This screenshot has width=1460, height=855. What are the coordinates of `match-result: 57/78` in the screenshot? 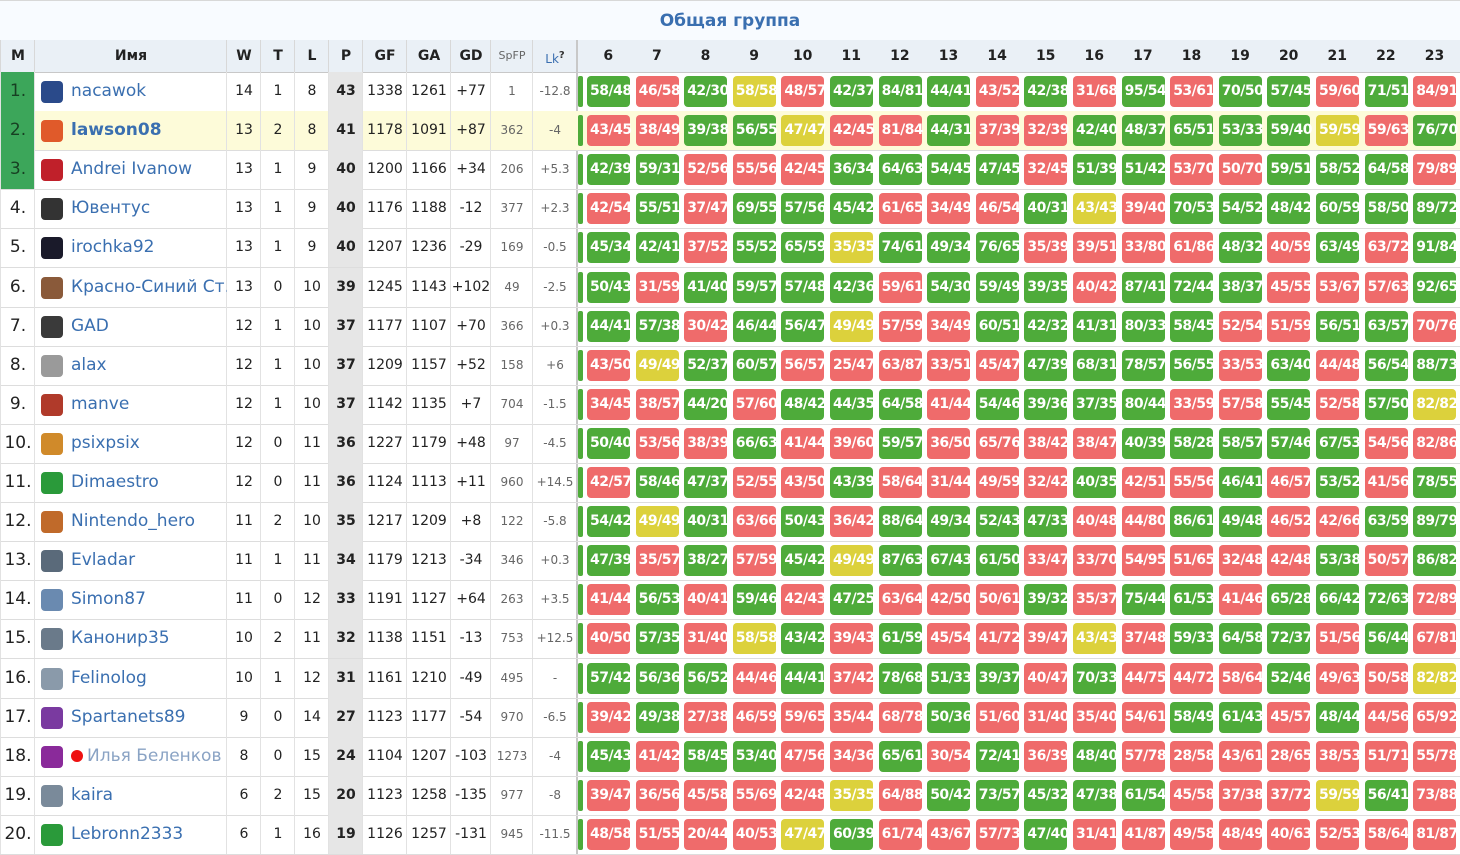 It's located at (1144, 756).